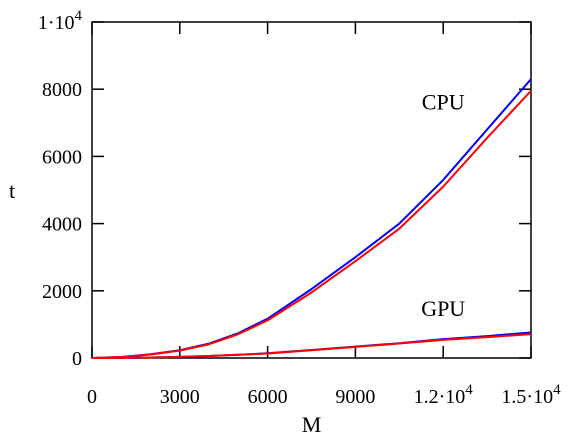  I want to click on x-tick-label: 0, so click(92, 397).